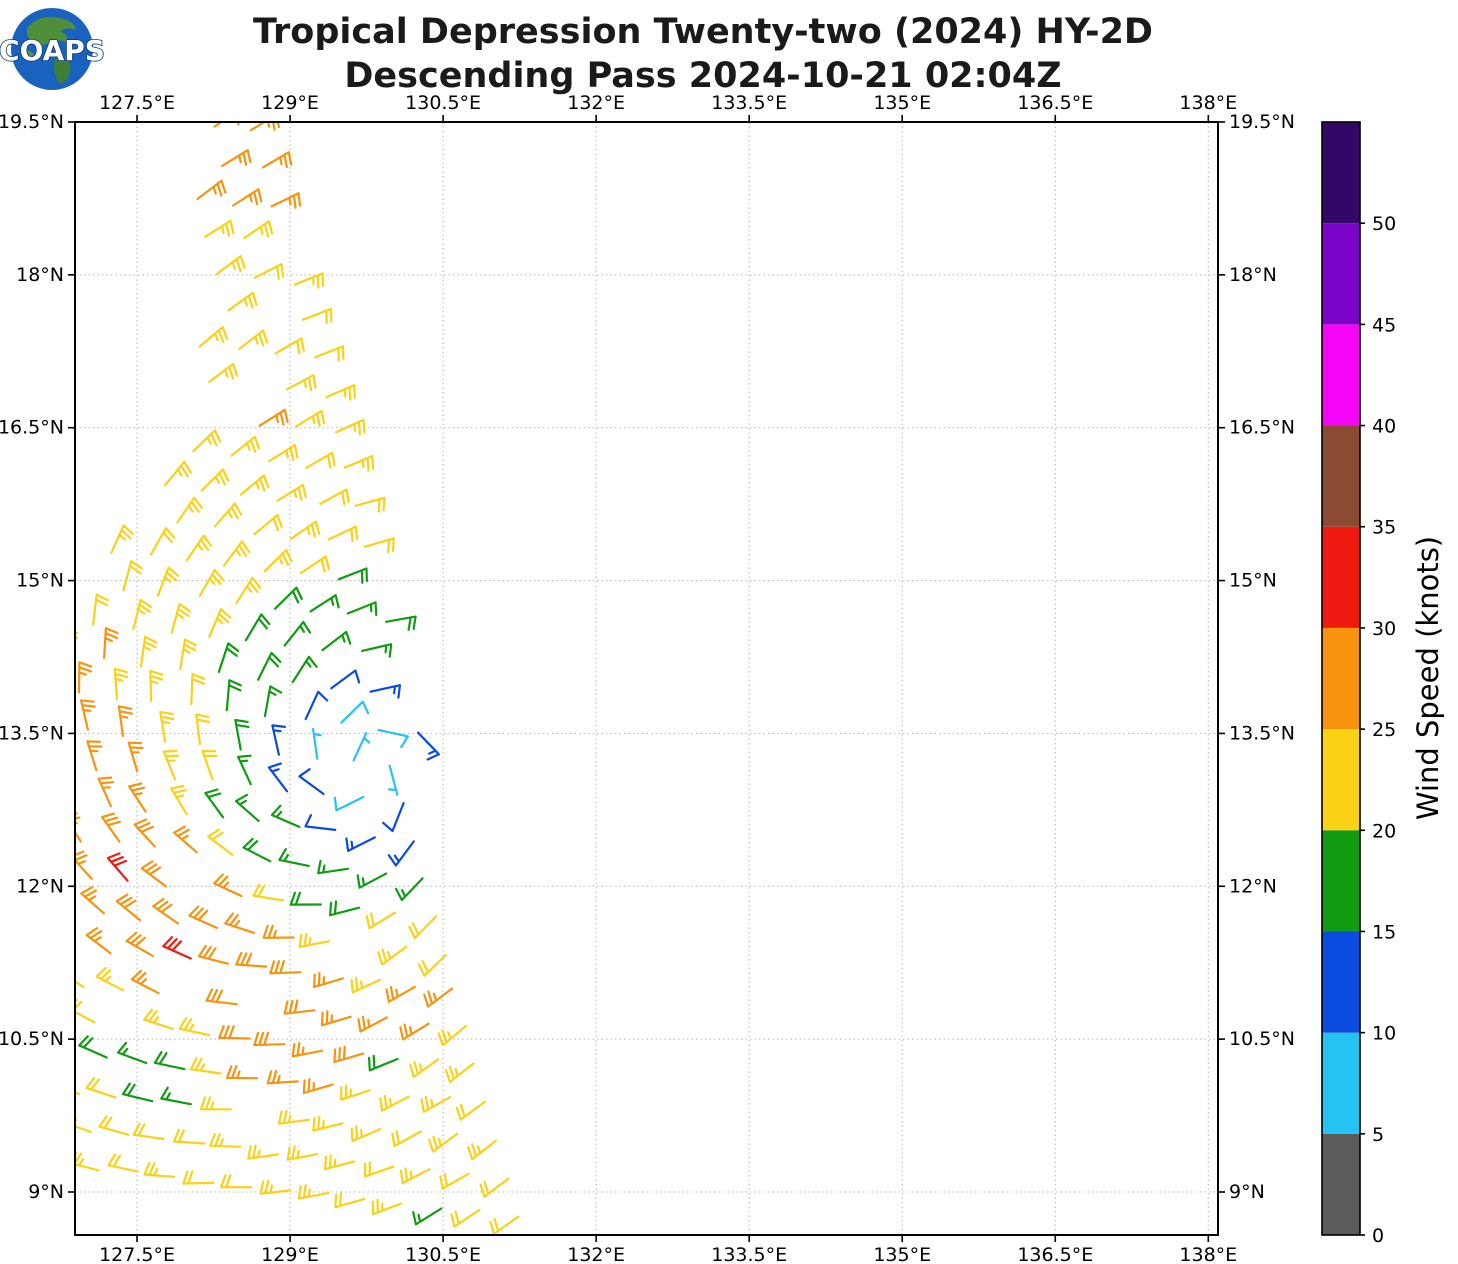 The width and height of the screenshot is (1458, 1264). Describe the element at coordinates (32, 428) in the screenshot. I see `y-tick-label-left: 16.5°N` at that location.